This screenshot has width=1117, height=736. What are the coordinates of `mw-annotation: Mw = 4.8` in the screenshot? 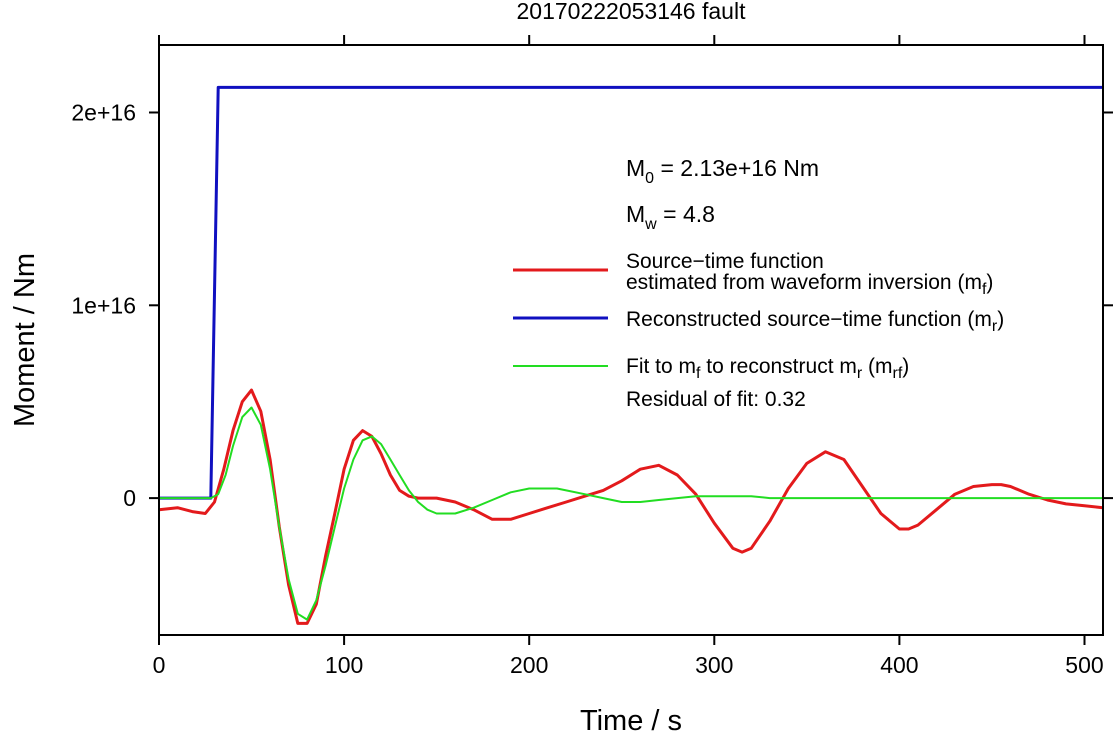 It's located at (670, 217).